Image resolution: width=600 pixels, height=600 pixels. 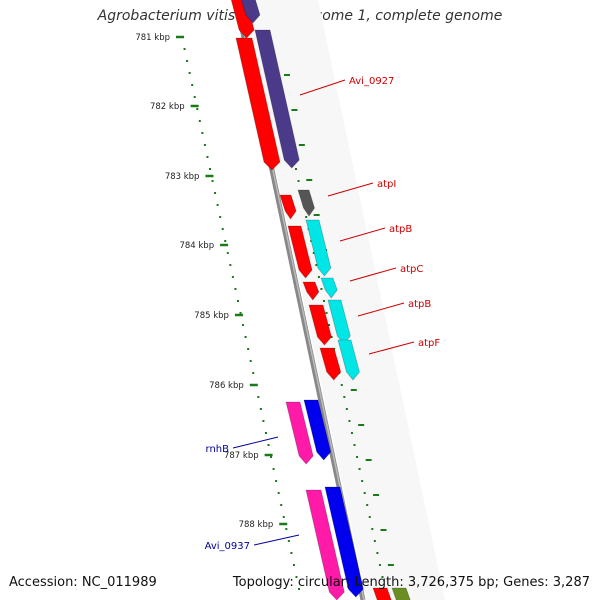 I want to click on gene-arrow-atpB, so click(x=318, y=248).